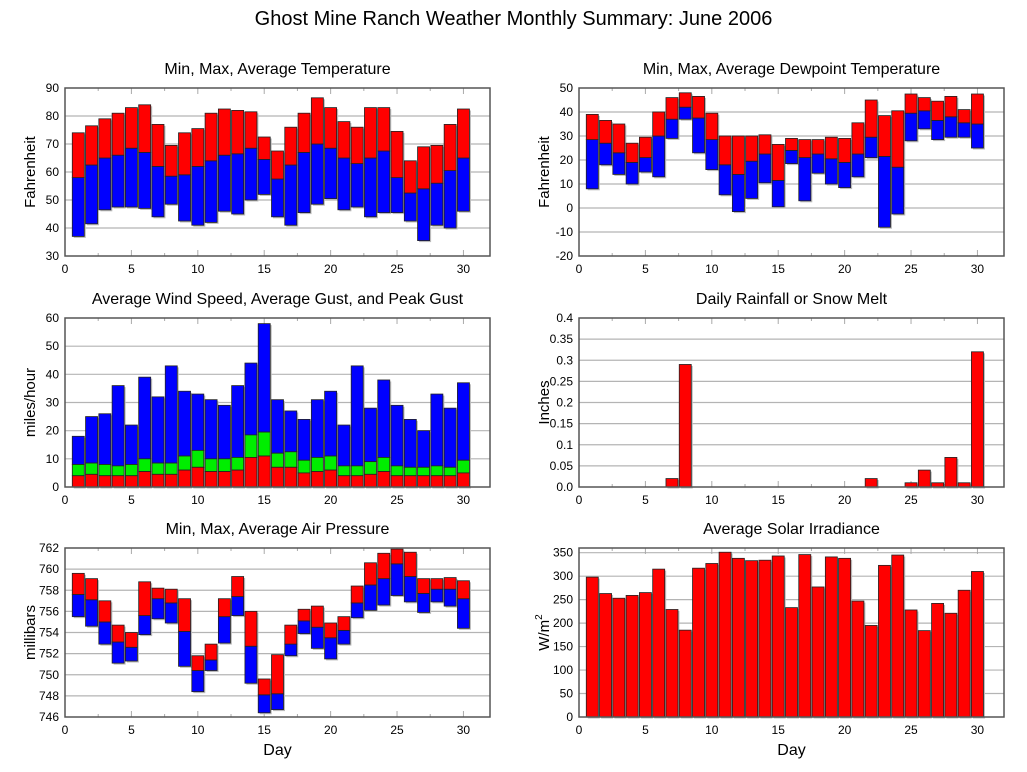 Image resolution: width=1027 pixels, height=772 pixels. What do you see at coordinates (645, 500) in the screenshot?
I see `x-tick-label: 5` at bounding box center [645, 500].